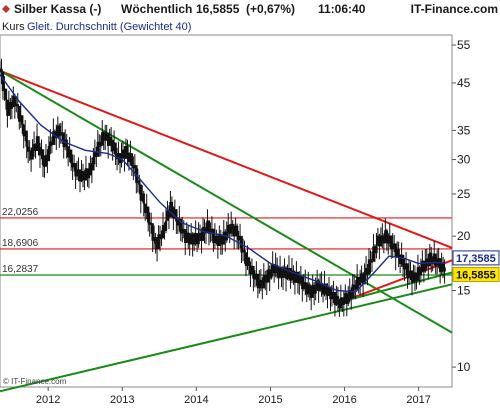  I want to click on price-change: (+0,67%), so click(270, 9).